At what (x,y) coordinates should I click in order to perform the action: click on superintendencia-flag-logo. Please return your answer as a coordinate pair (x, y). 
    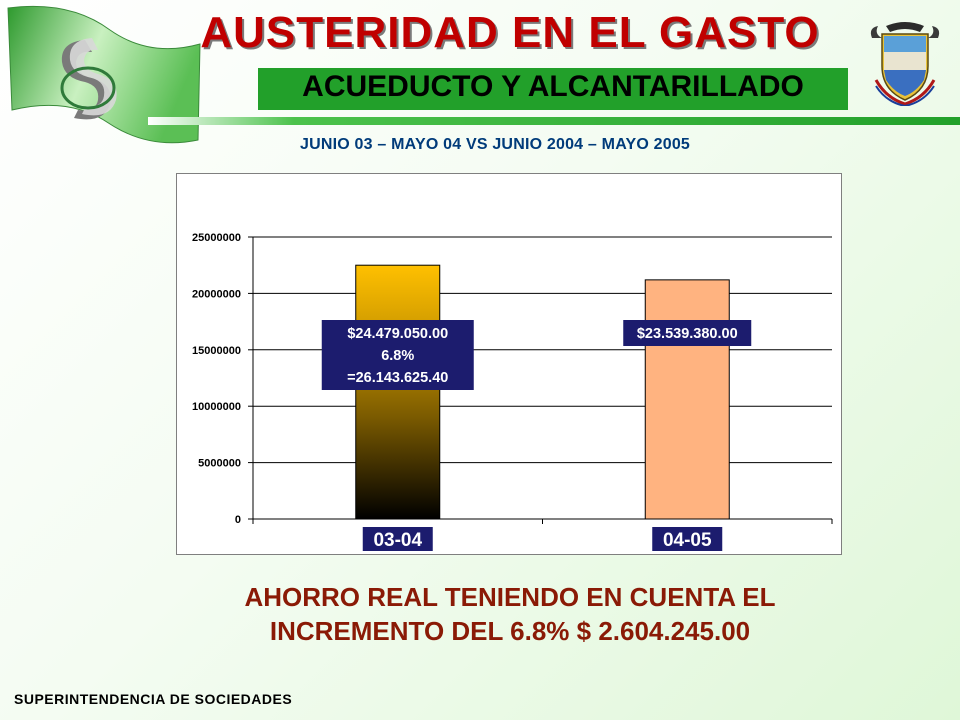
    Looking at the image, I should click on (104, 74).